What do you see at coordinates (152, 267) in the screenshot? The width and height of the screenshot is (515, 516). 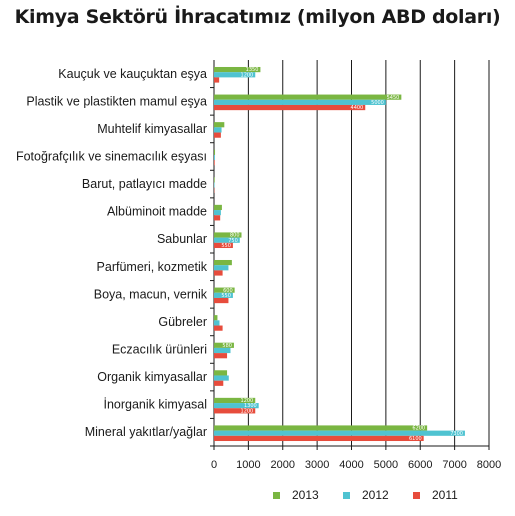 I see `category-label: Parfümeri, kozmetik` at bounding box center [152, 267].